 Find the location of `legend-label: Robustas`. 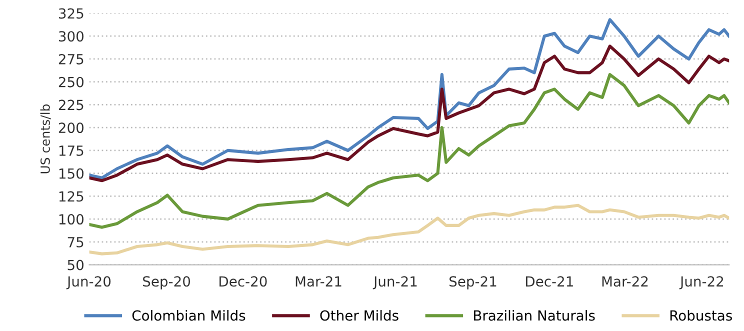

legend-label: Robustas is located at coordinates (701, 315).